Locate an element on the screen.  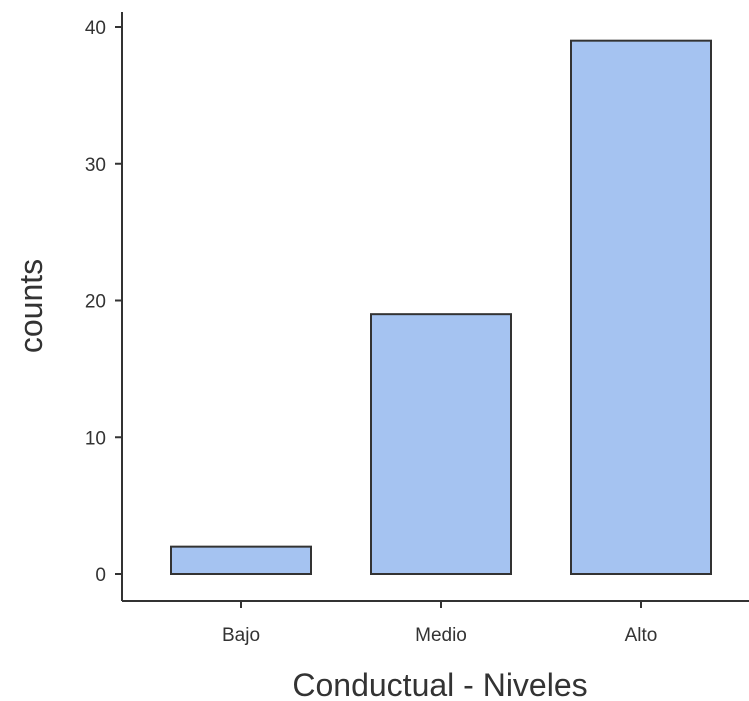
bar-medio is located at coordinates (441, 444).